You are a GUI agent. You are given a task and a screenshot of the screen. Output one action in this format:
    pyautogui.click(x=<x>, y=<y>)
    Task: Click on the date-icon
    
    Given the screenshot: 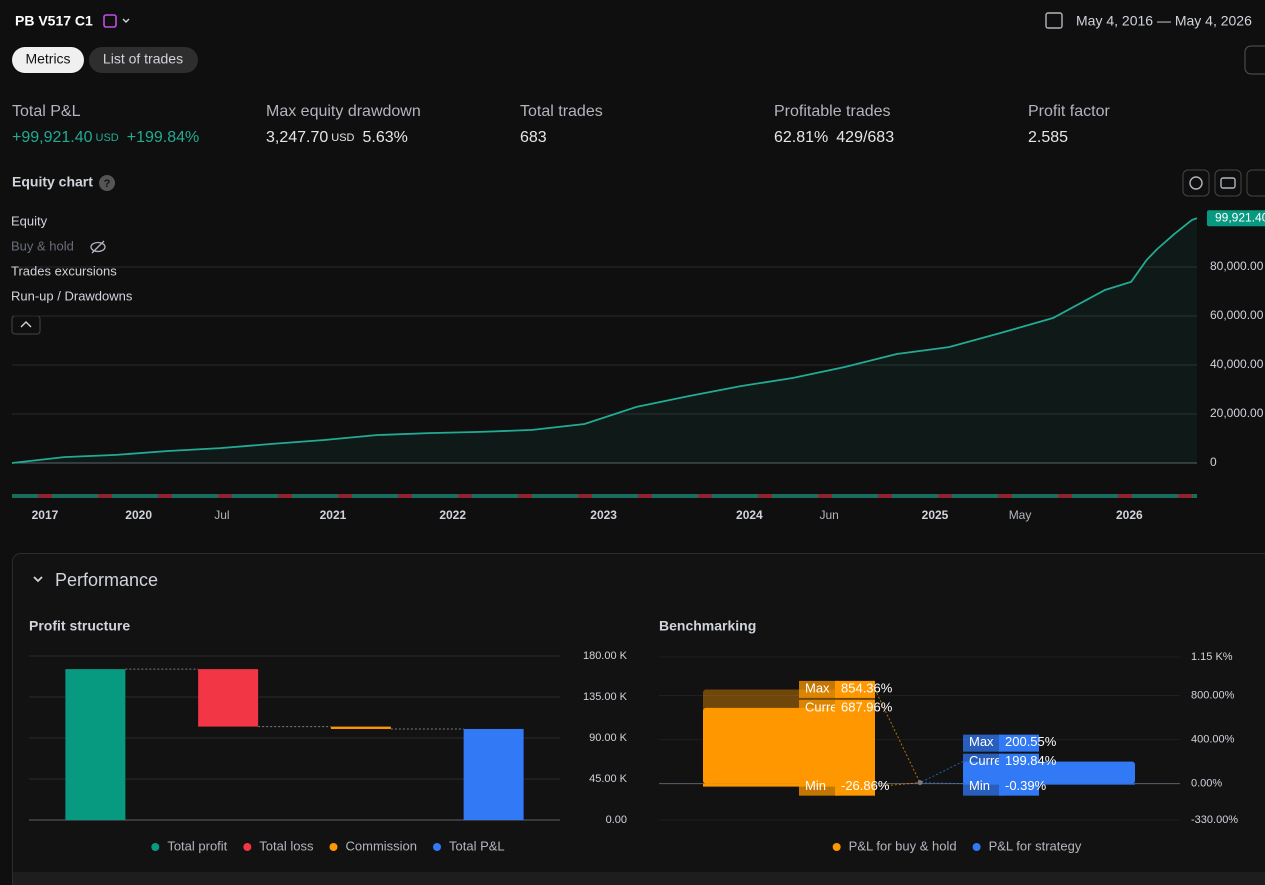 What is the action you would take?
    pyautogui.click(x=1054, y=20)
    